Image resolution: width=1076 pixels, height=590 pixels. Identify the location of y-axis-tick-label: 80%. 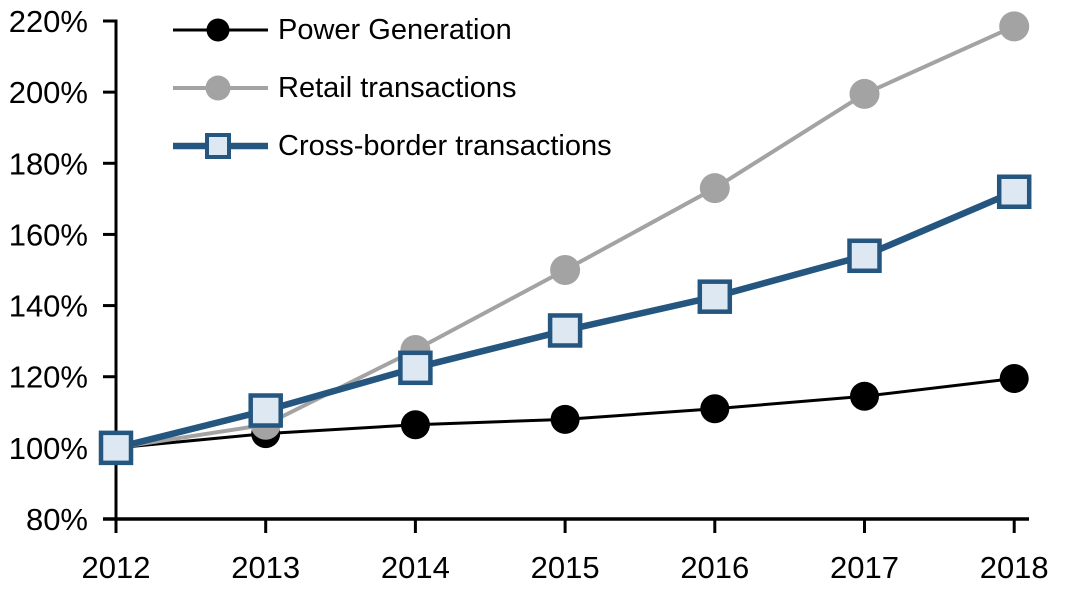
(57, 519).